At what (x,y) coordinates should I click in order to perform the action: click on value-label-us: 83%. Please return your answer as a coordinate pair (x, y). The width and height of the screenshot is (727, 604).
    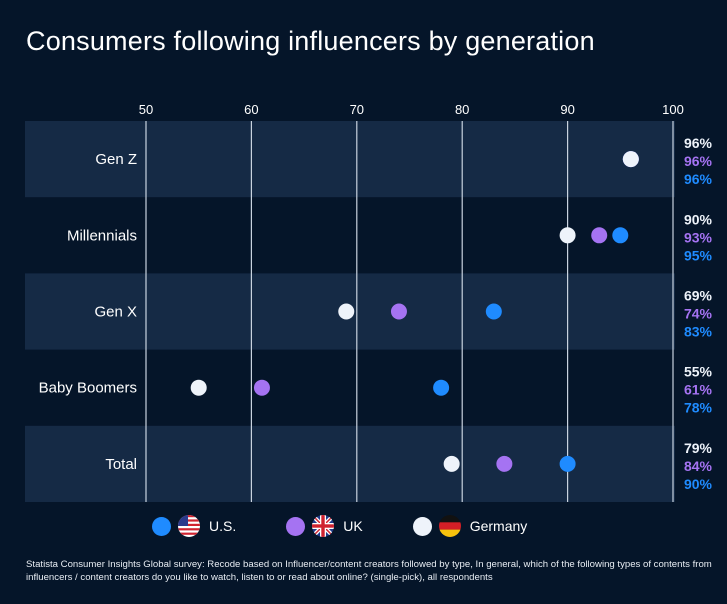
    Looking at the image, I should click on (698, 332).